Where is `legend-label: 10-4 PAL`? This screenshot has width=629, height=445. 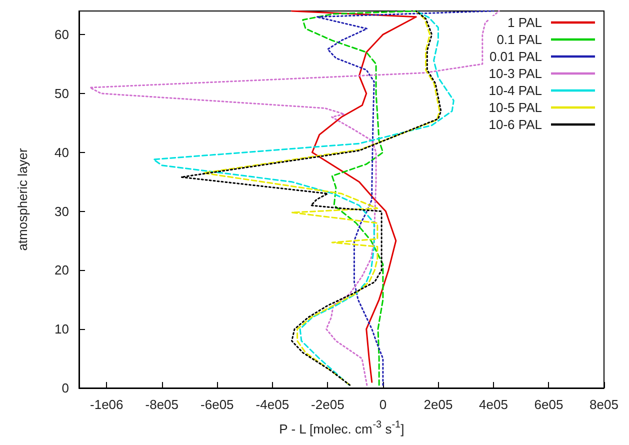
legend-label: 10-4 PAL is located at coordinates (515, 90).